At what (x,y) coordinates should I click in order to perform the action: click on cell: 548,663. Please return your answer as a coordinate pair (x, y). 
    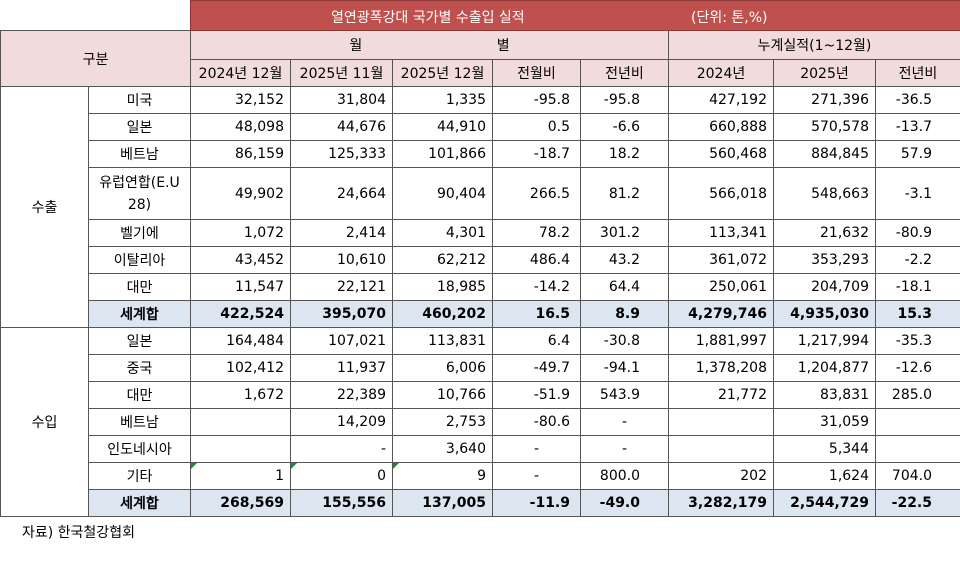
    Looking at the image, I should click on (824, 193).